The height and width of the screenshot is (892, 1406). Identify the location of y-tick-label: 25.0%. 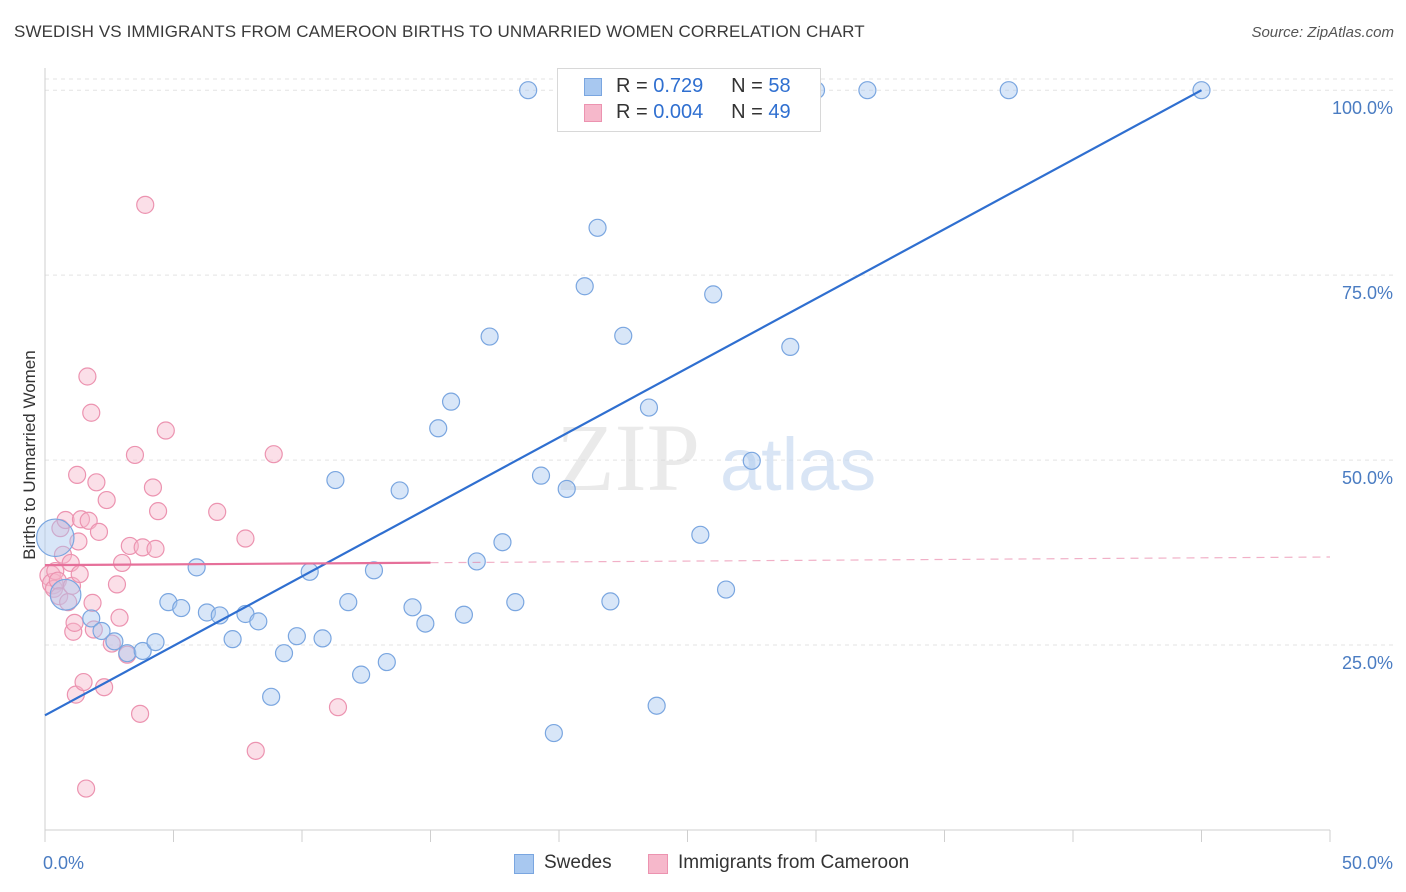
(1367, 663).